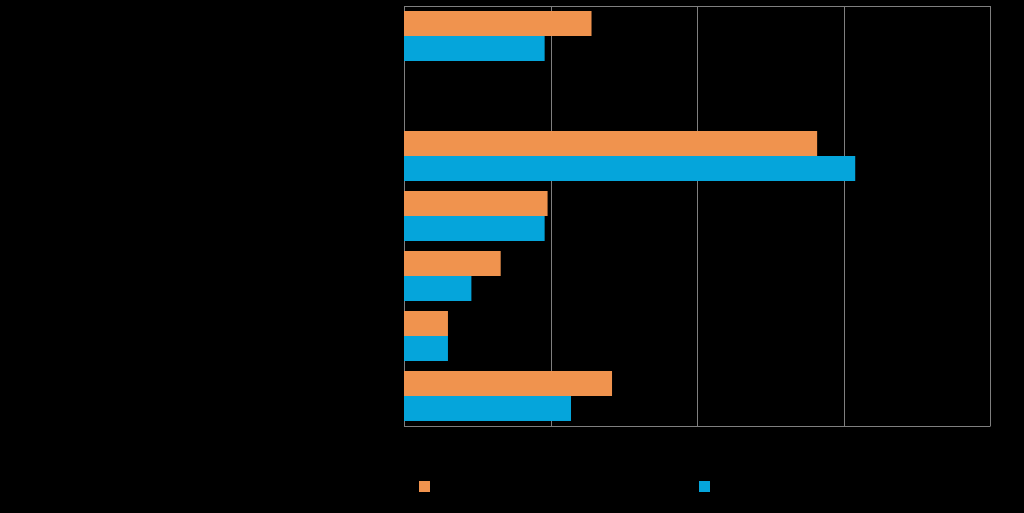 Image resolution: width=1024 pixels, height=513 pixels. What do you see at coordinates (476, 203) in the screenshot?
I see `bar-series1-category4` at bounding box center [476, 203].